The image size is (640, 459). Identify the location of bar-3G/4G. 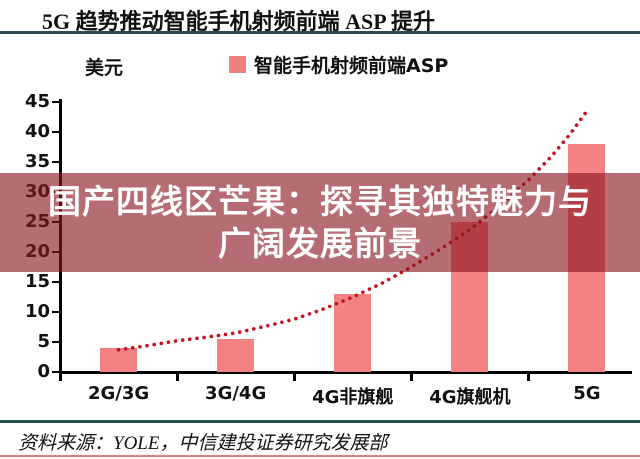
(236, 355).